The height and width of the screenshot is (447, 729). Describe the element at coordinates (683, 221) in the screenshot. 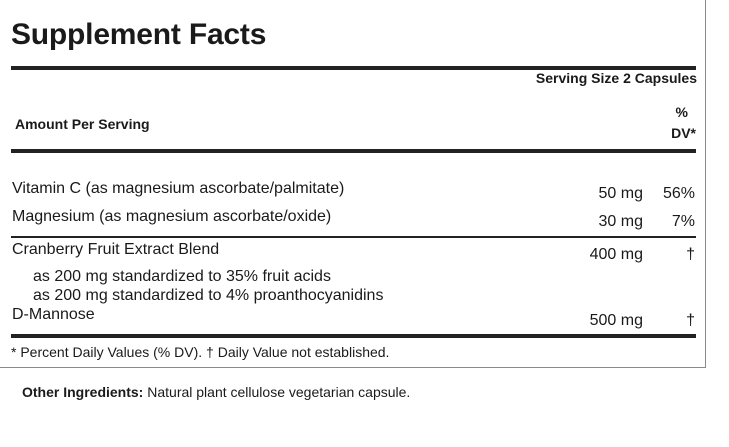

I see `nutrient-dv: 7%` at that location.